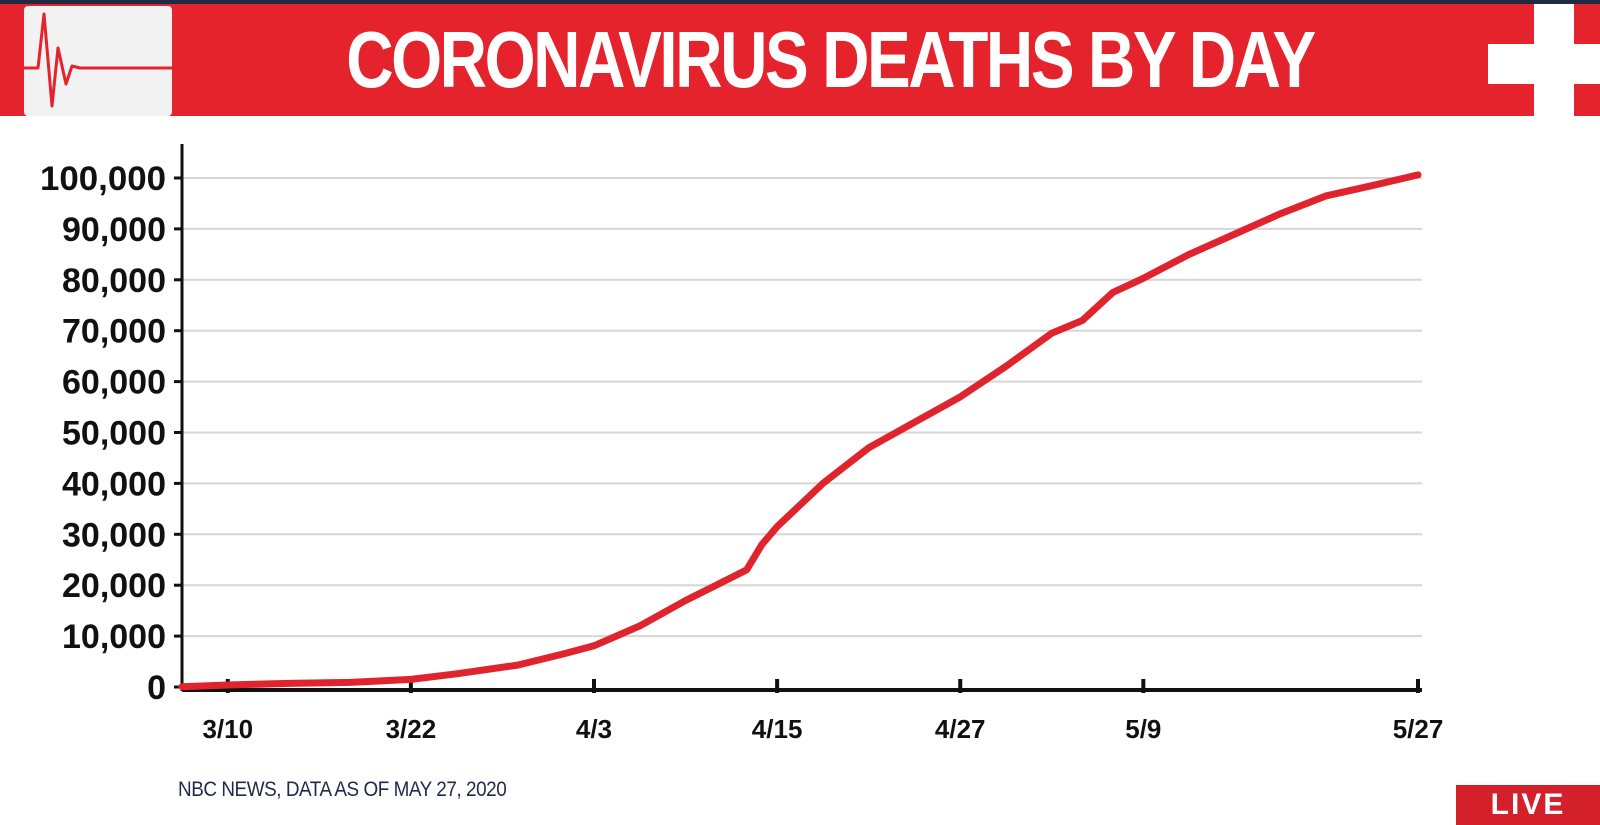 The height and width of the screenshot is (825, 1600). I want to click on y-tick-label: 90,000, so click(114, 230).